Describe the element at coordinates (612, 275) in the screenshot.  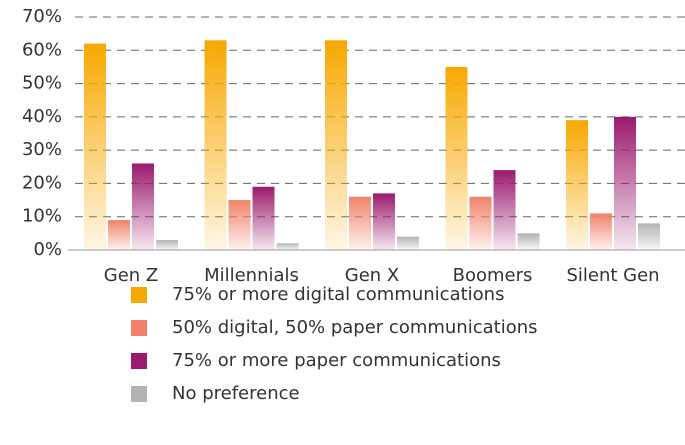
I see `x-tick-label: Silent Gen` at that location.